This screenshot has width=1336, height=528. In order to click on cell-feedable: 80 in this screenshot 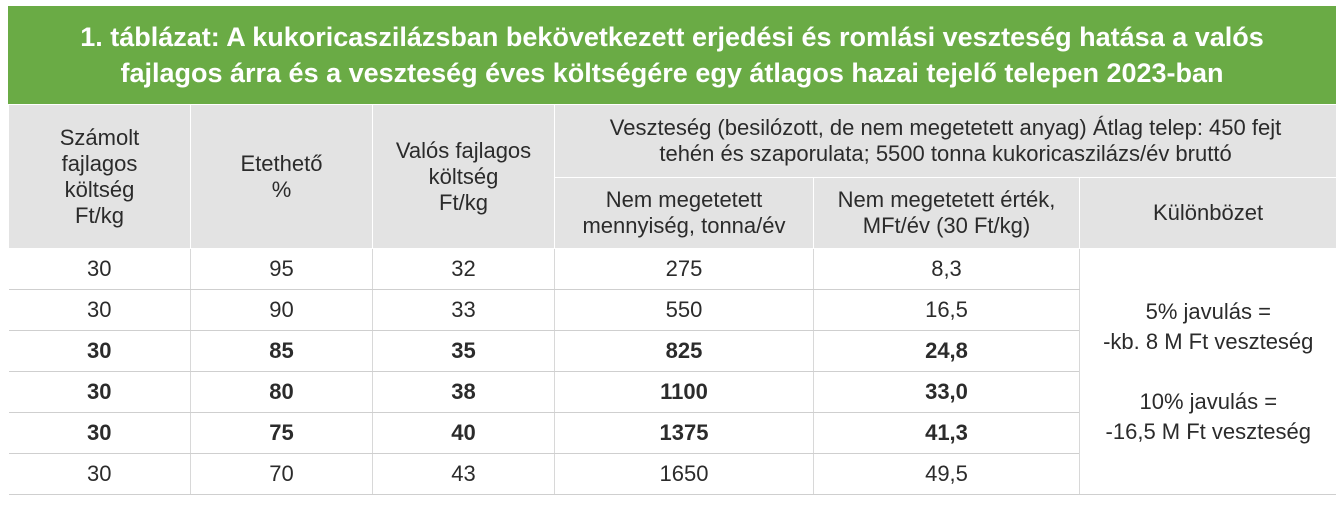, I will do `click(281, 392)`.